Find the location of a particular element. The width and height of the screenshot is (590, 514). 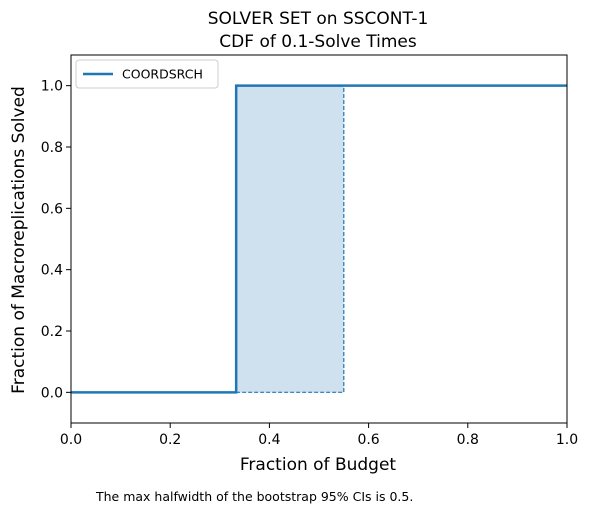

x-tick-label: 0.0 is located at coordinates (71, 440).